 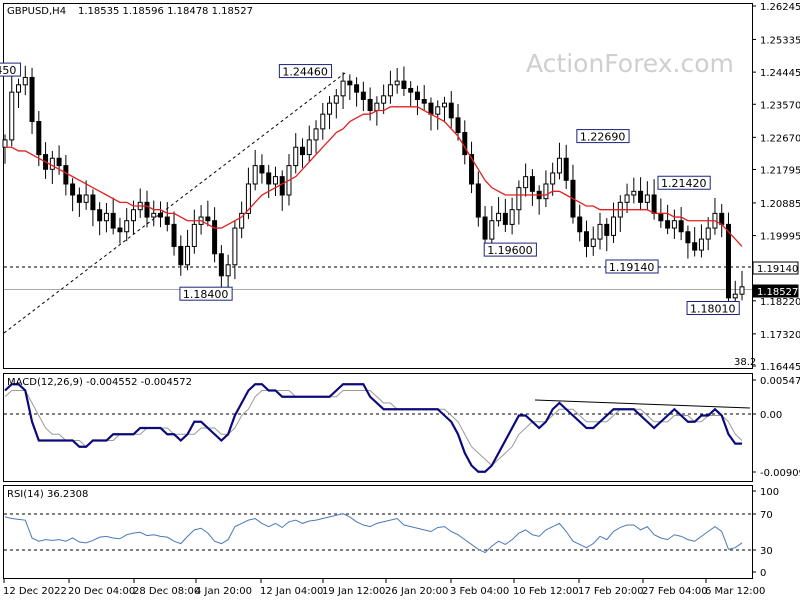 What do you see at coordinates (766, 515) in the screenshot?
I see `rsi-tick-label-1: 70` at bounding box center [766, 515].